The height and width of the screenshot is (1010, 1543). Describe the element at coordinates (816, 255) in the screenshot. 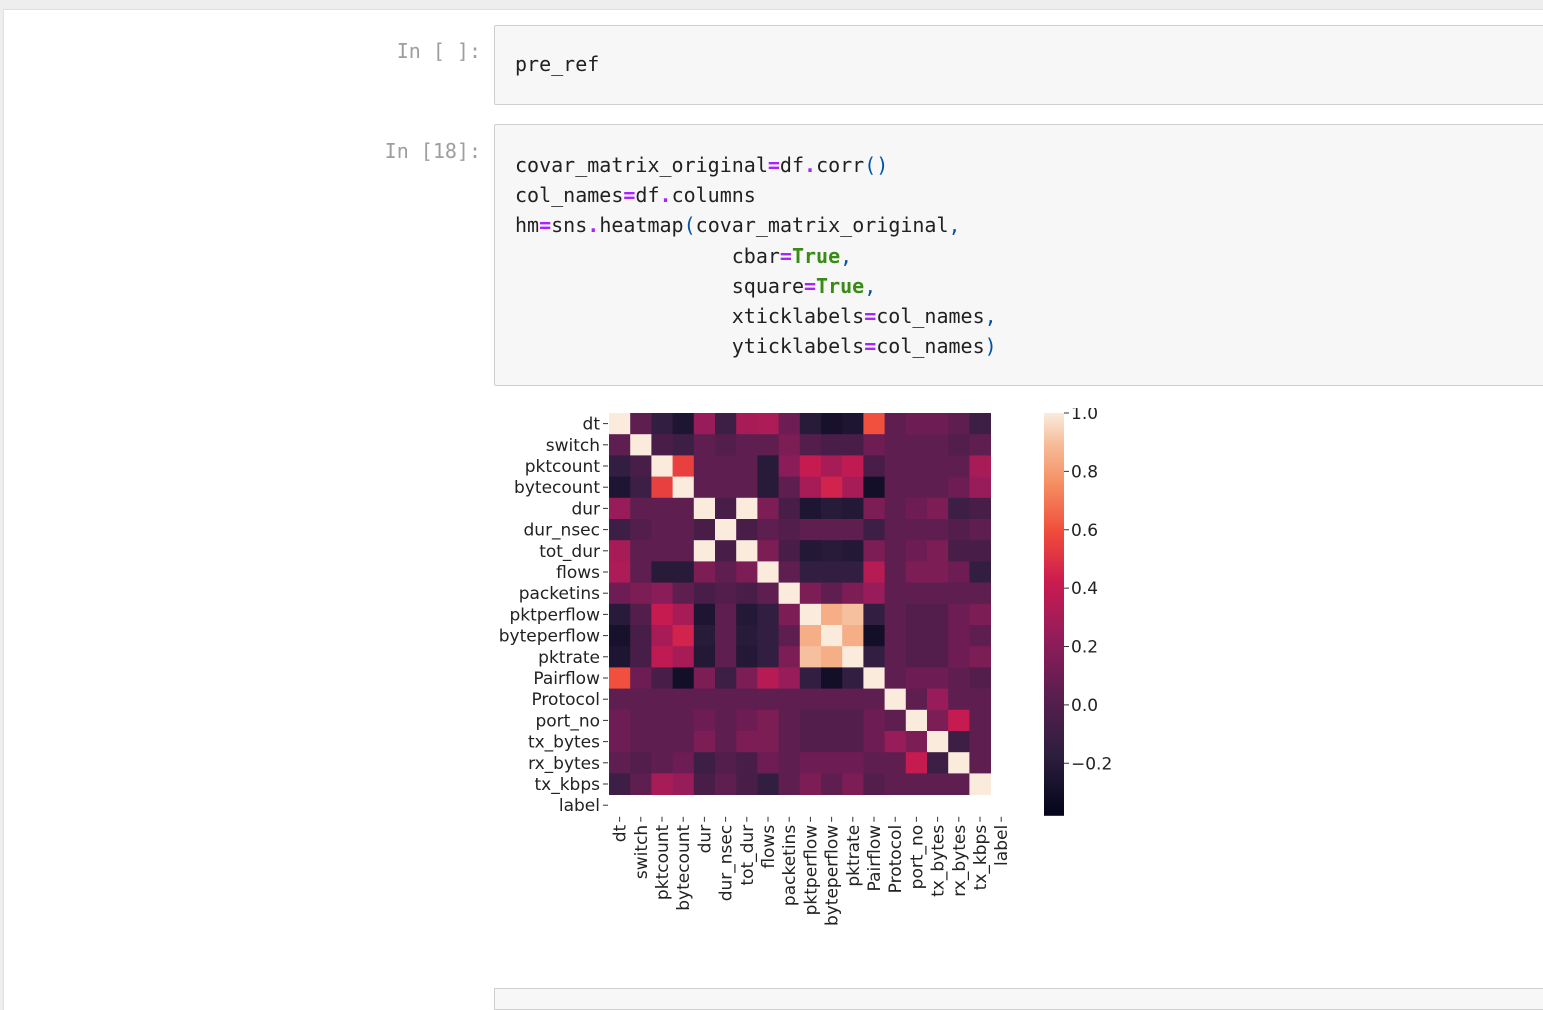

I see `code-token: True` at that location.